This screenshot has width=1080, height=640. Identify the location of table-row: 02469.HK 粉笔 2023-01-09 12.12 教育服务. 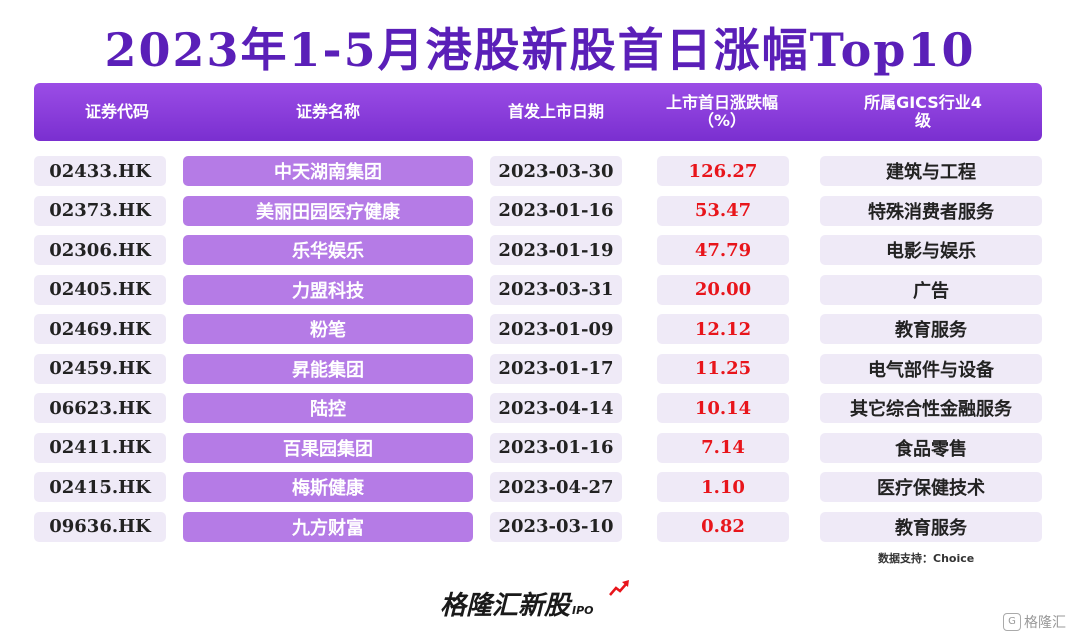
(540, 330).